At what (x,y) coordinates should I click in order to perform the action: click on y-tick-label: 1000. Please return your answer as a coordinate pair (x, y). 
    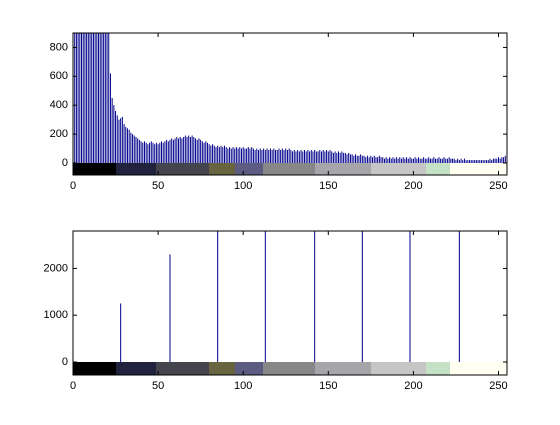
    Looking at the image, I should click on (56, 315).